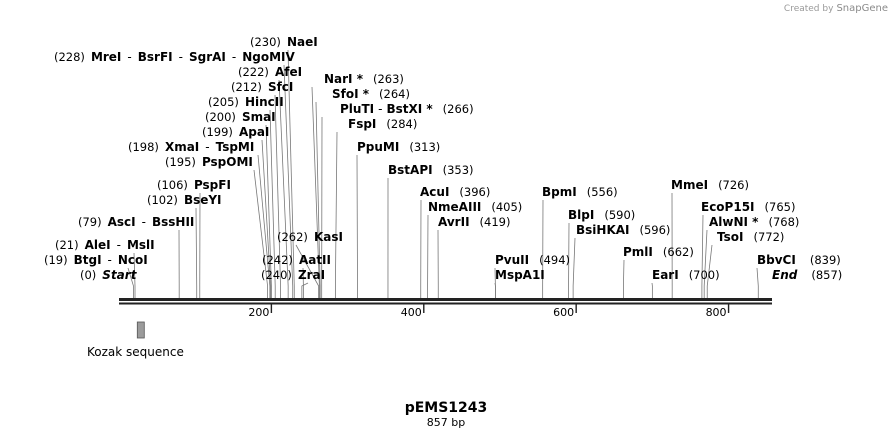 This screenshot has width=892, height=438. Describe the element at coordinates (624, 278) in the screenshot. I see `leader-PmlI` at that location.